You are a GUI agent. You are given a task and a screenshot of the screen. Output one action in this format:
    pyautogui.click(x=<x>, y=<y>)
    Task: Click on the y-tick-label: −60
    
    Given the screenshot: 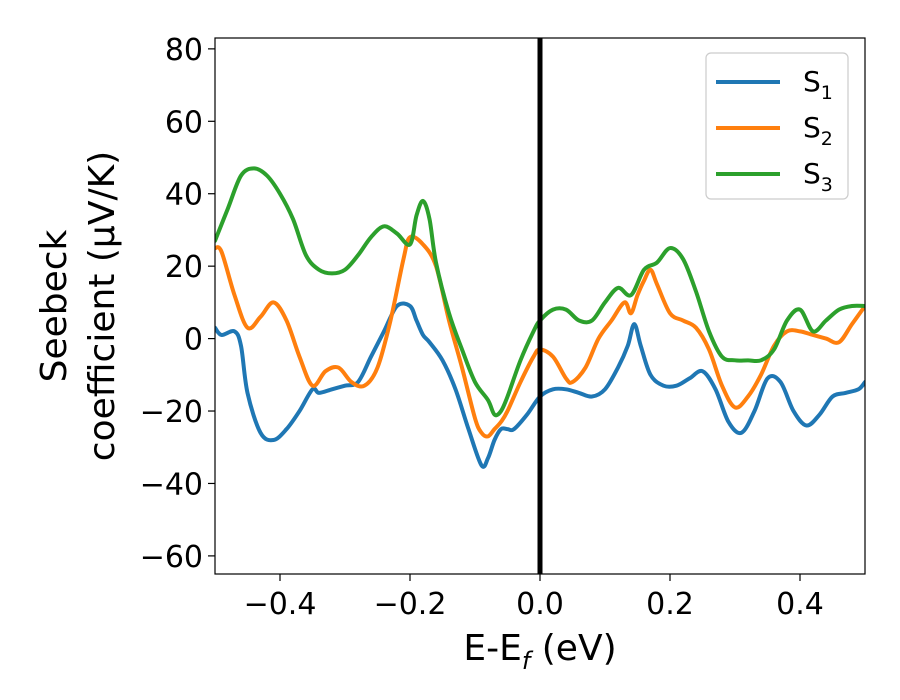 What is the action you would take?
    pyautogui.click(x=171, y=557)
    